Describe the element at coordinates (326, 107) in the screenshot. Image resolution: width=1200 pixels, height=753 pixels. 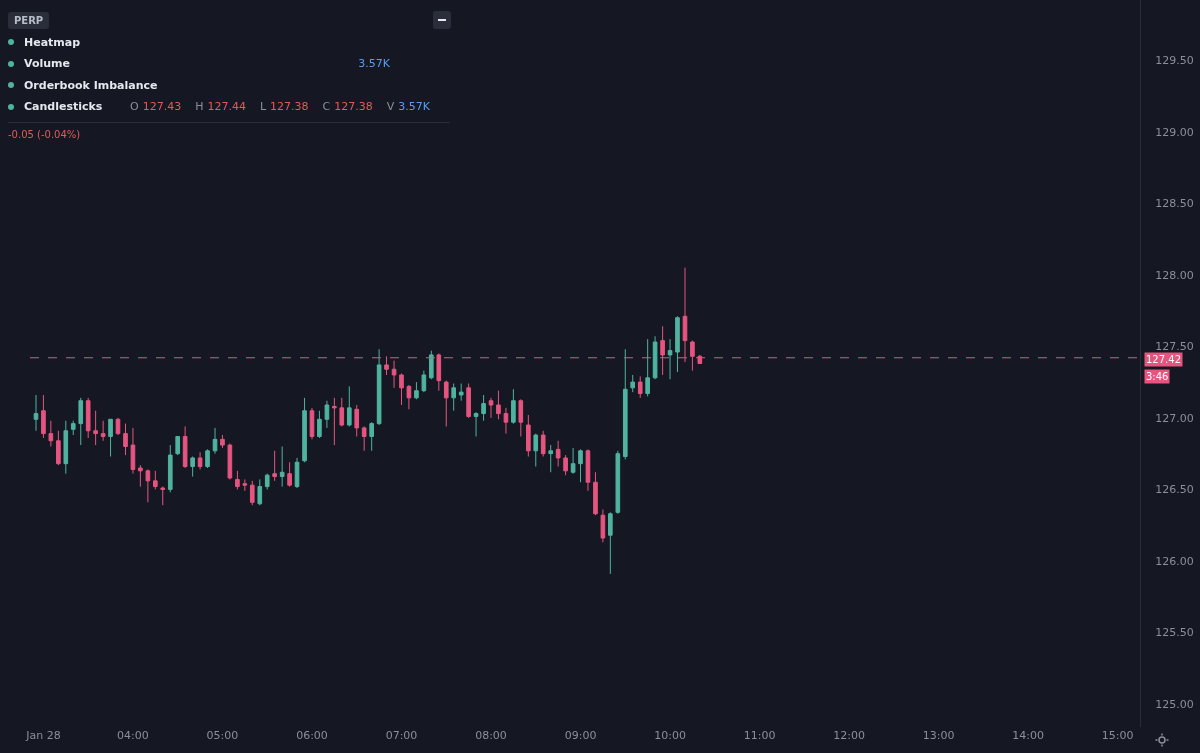
I see `annotation: C` at that location.